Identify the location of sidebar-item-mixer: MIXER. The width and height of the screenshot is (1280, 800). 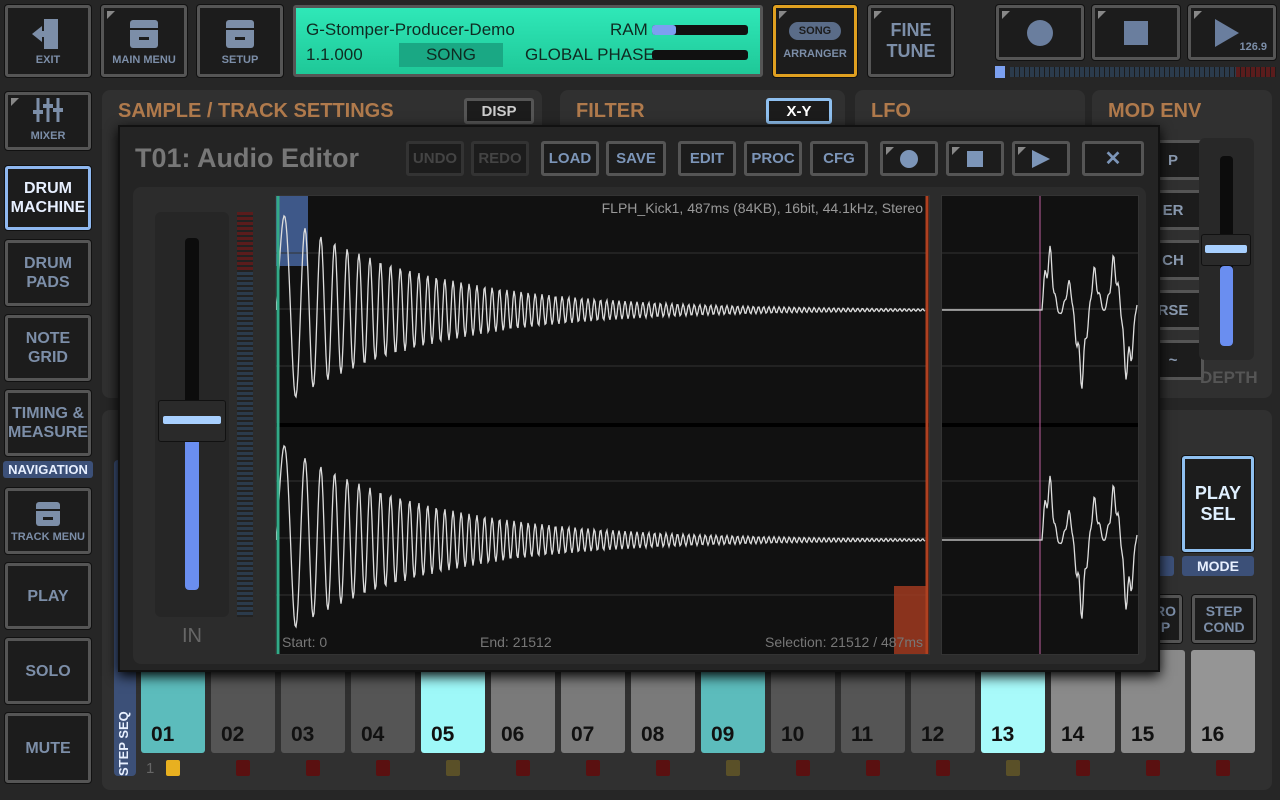
(48, 121).